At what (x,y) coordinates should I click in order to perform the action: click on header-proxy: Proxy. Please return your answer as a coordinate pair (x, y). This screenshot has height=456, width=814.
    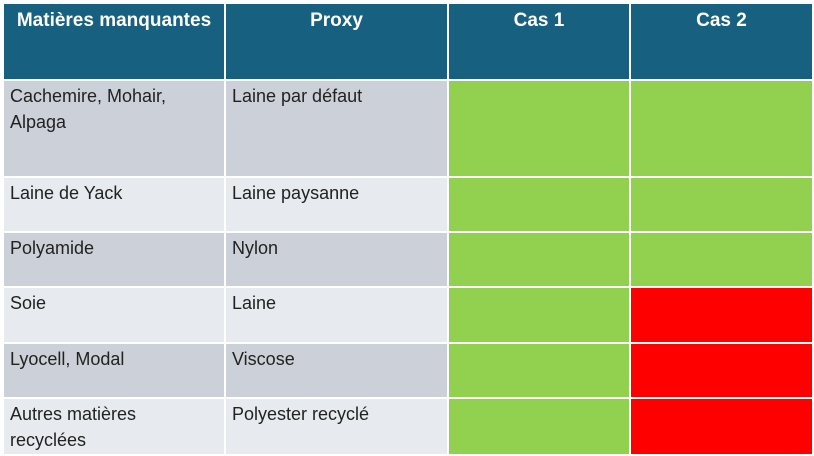
    Looking at the image, I should click on (336, 41).